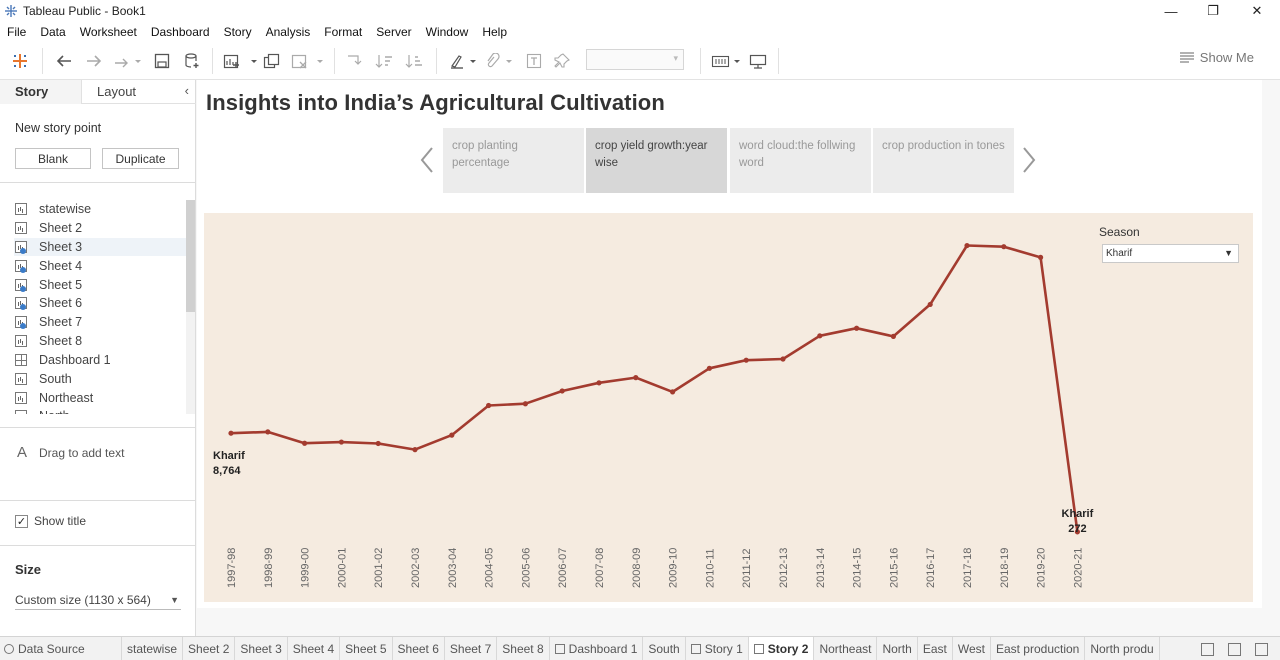  I want to click on sheet-list-item: South, so click(43, 379).